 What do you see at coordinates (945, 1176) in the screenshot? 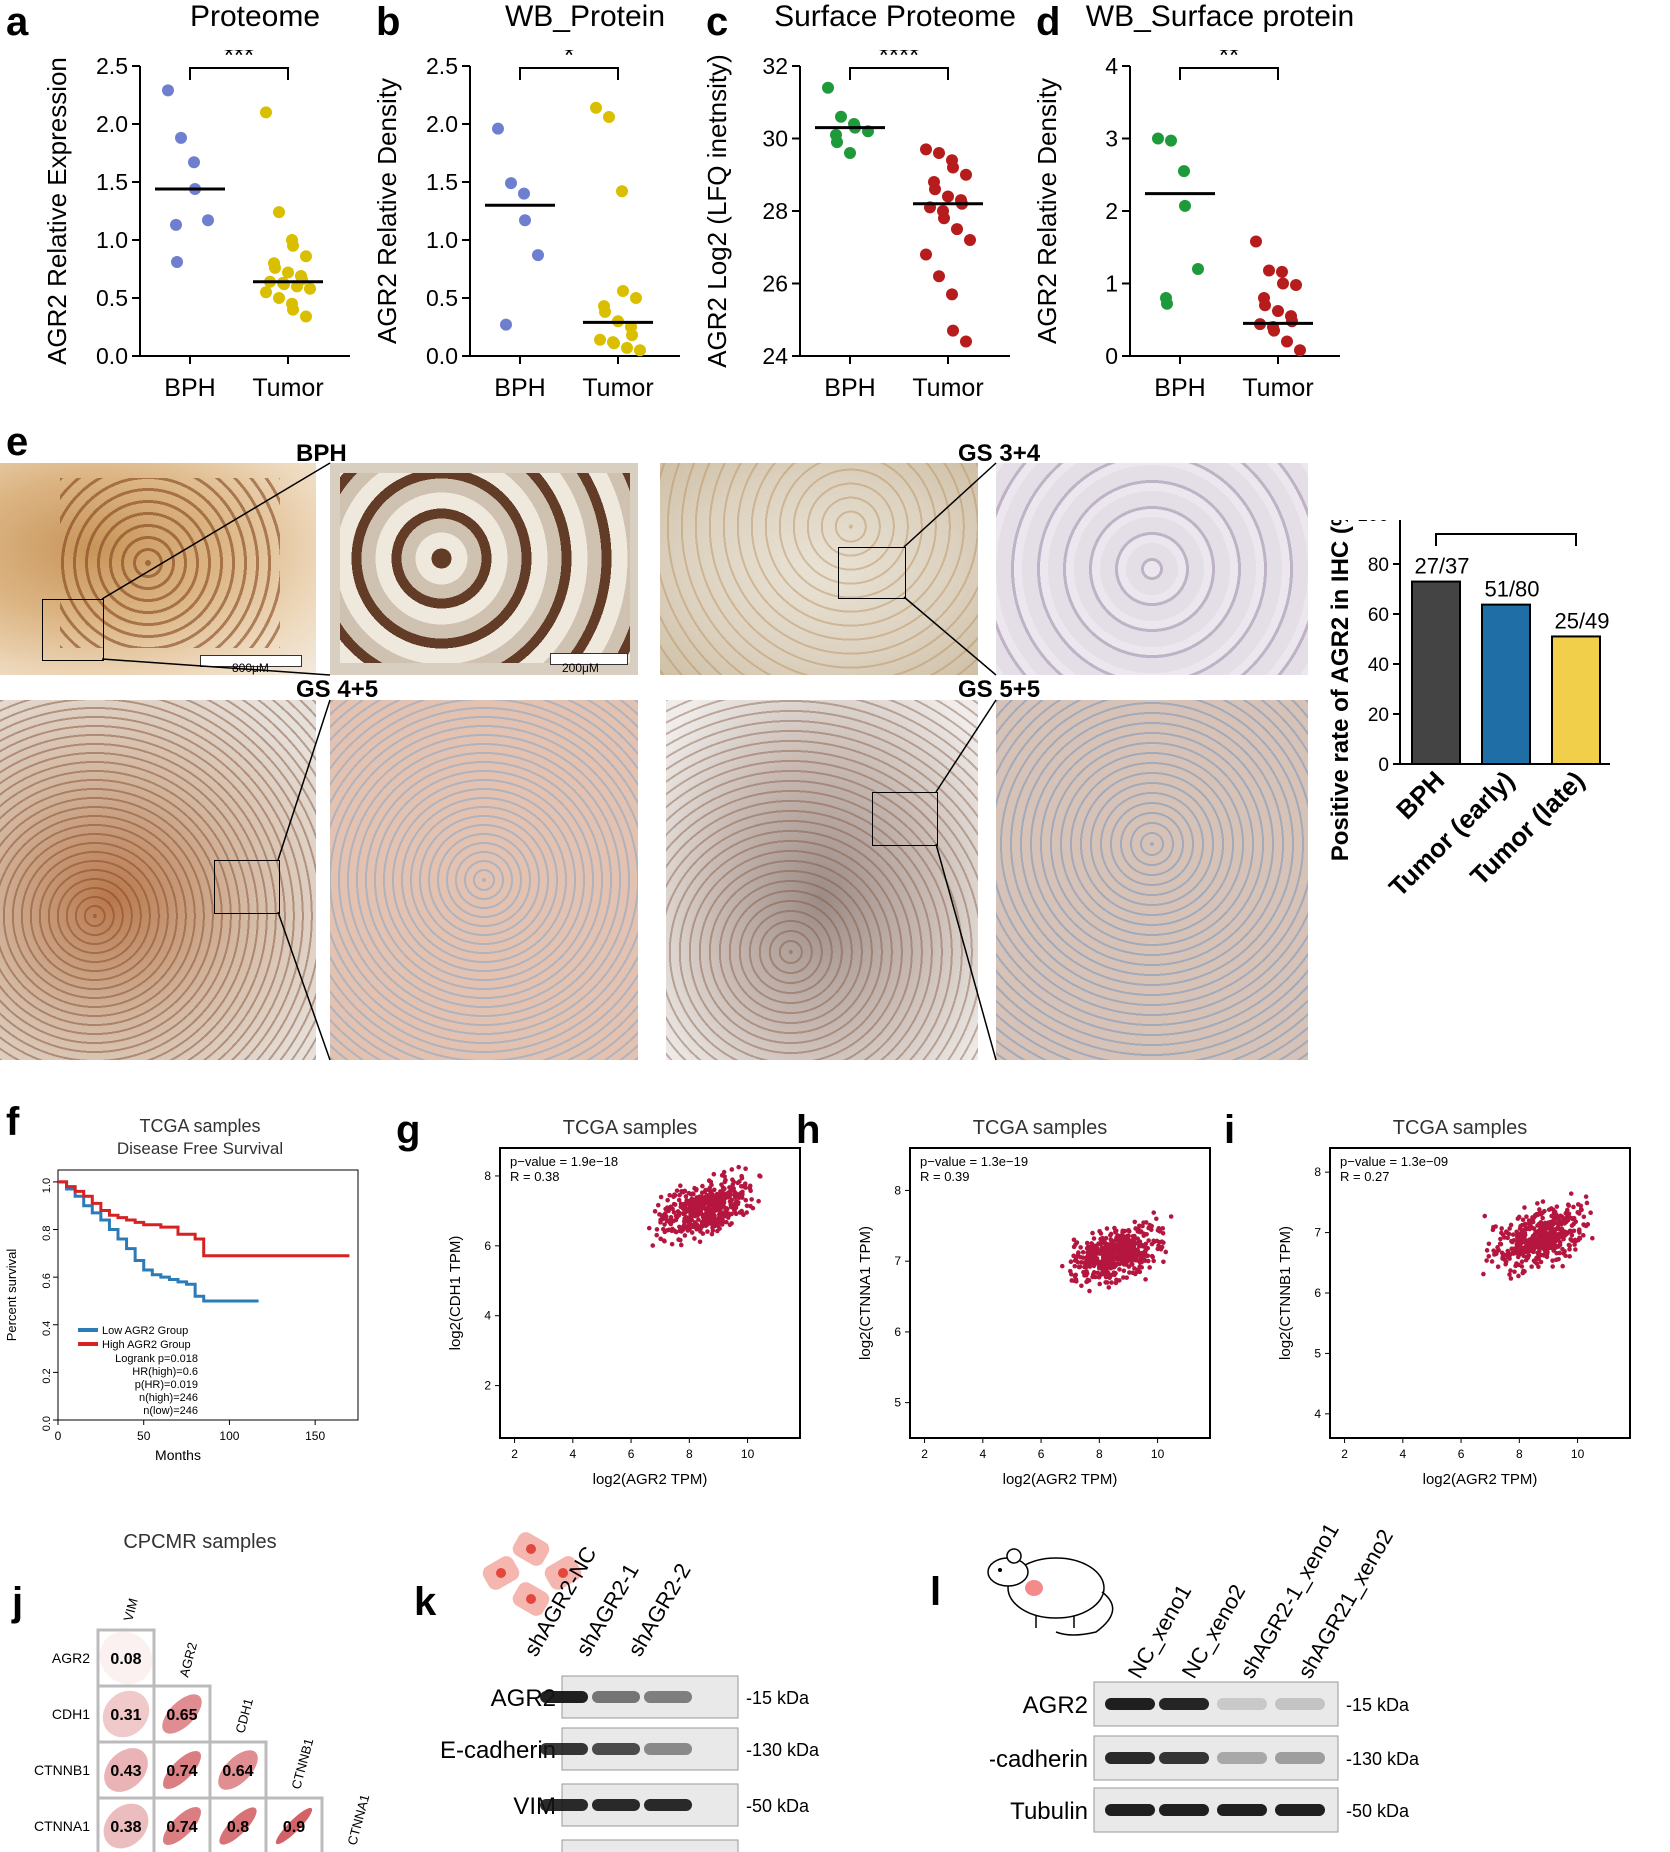
I see `r-value-label: R = 0.39` at bounding box center [945, 1176].